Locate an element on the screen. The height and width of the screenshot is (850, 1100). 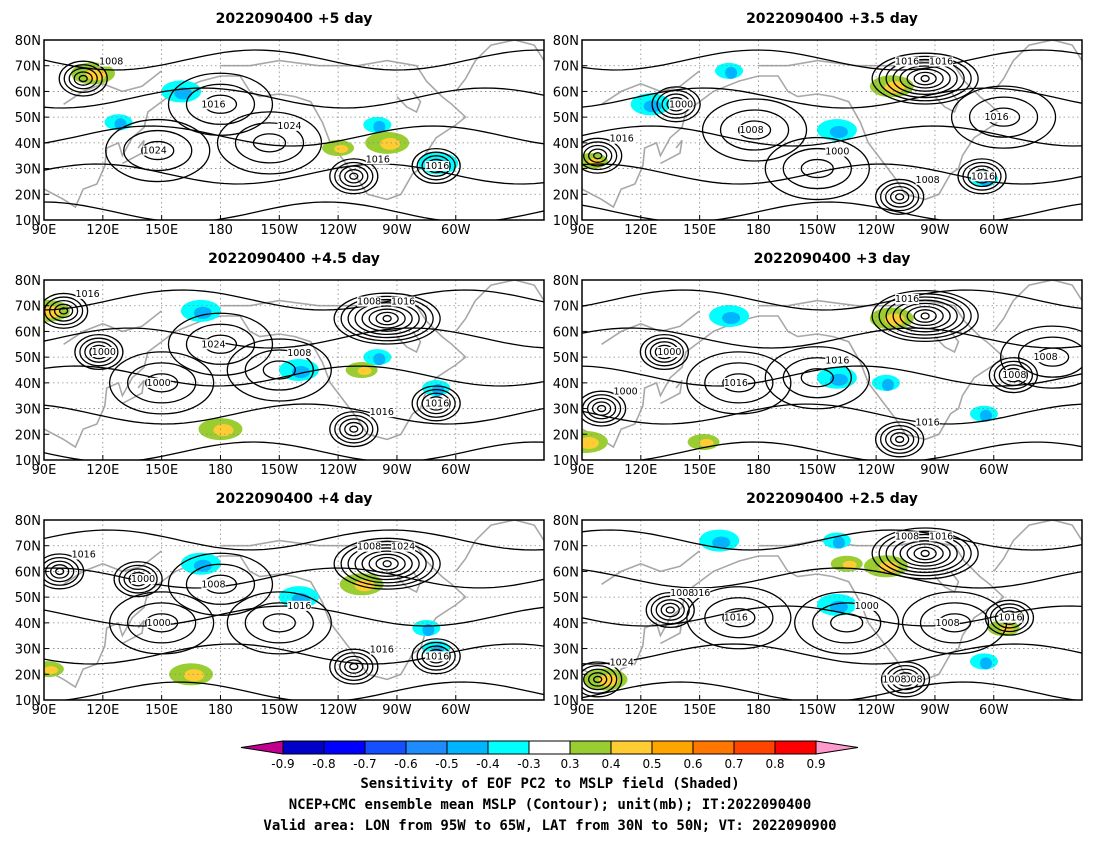
colorbar-label: 0.6 is located at coordinates (692, 764).